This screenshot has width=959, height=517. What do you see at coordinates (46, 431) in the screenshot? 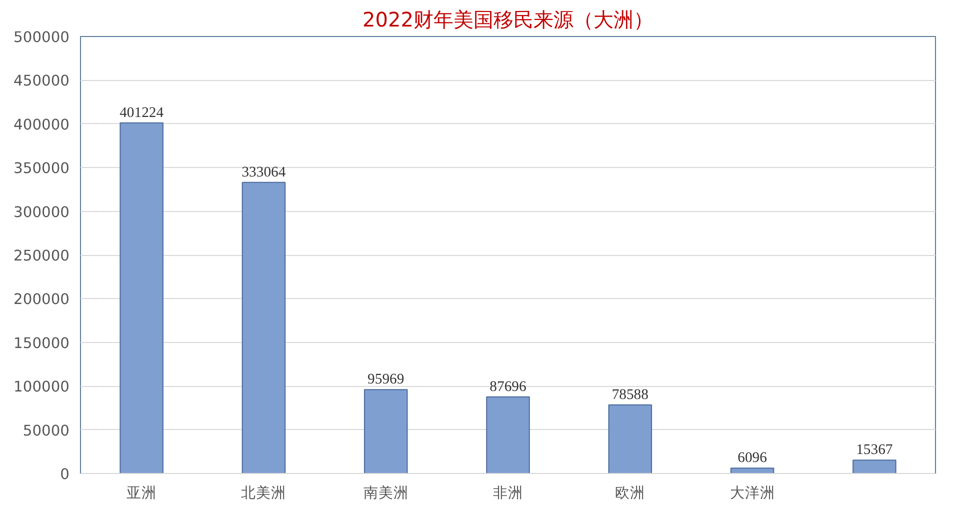
I see `y-tick-label: 50000` at bounding box center [46, 431].